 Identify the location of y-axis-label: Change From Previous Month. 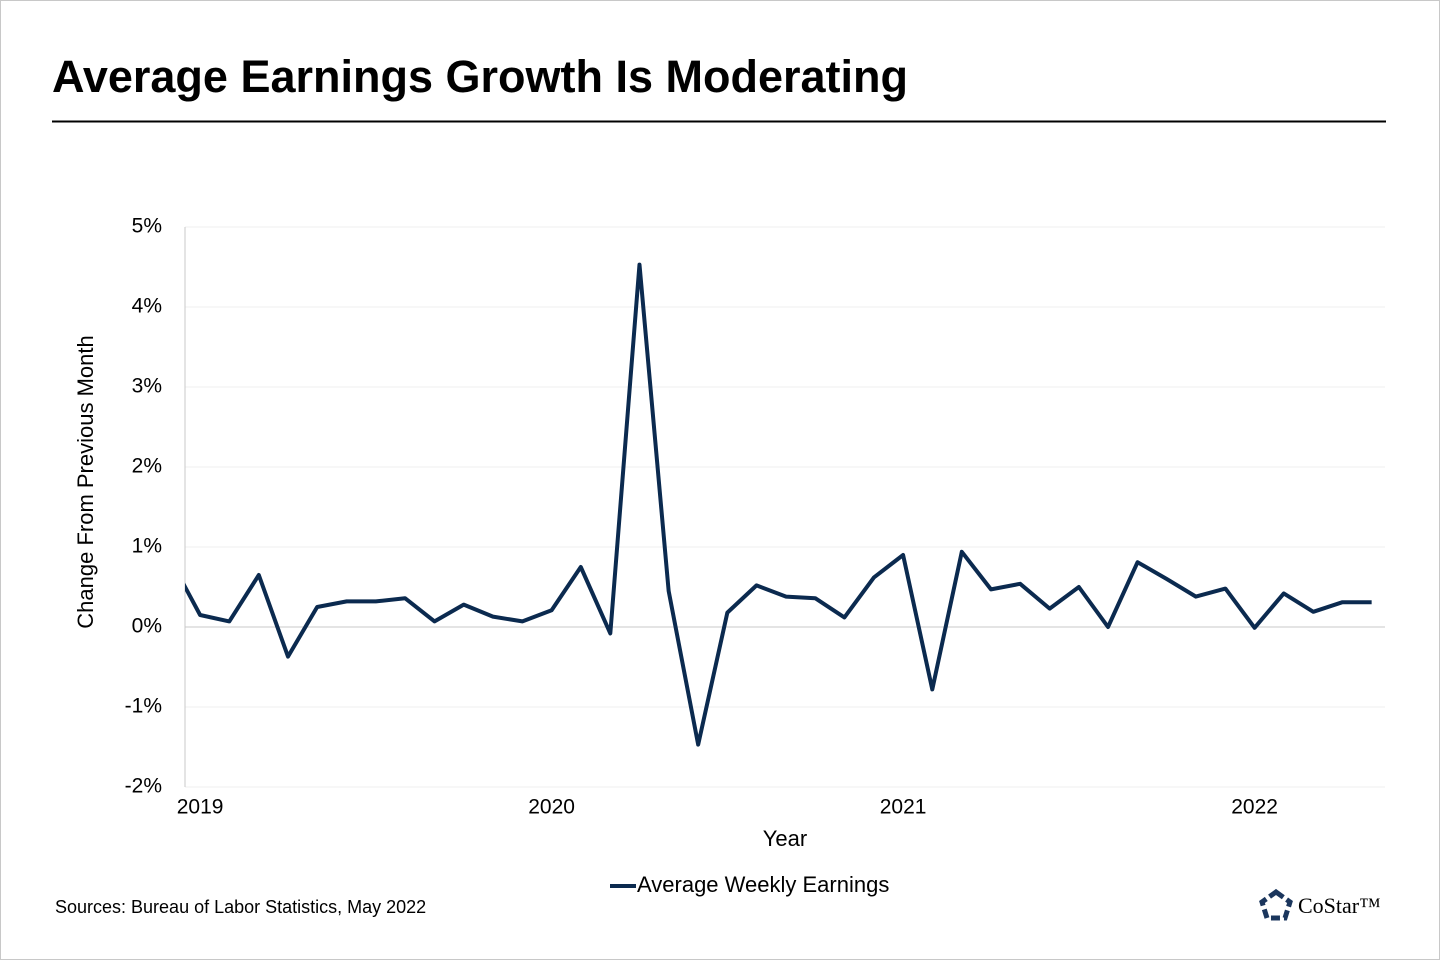
(85, 481).